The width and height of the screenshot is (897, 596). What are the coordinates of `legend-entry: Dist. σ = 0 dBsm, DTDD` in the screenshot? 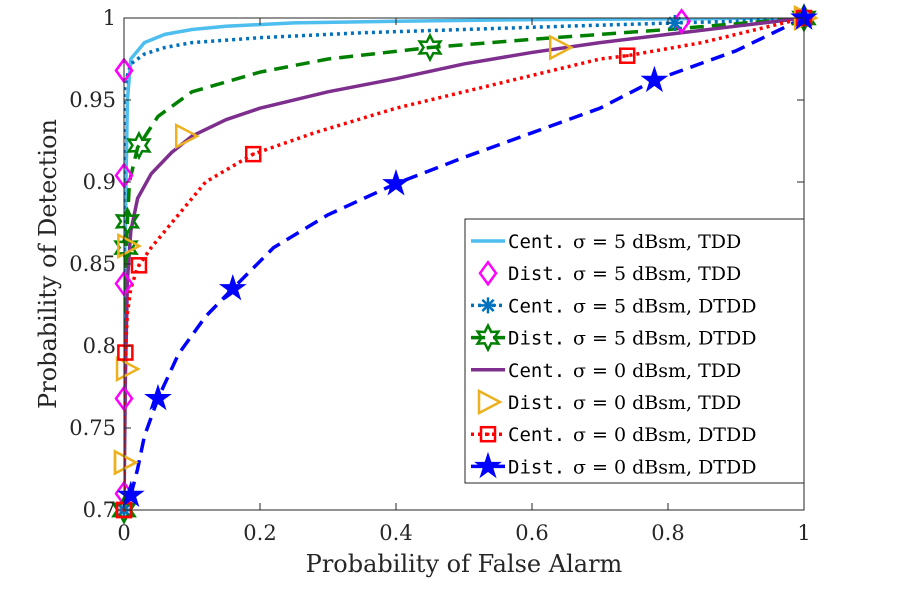 It's located at (613, 465).